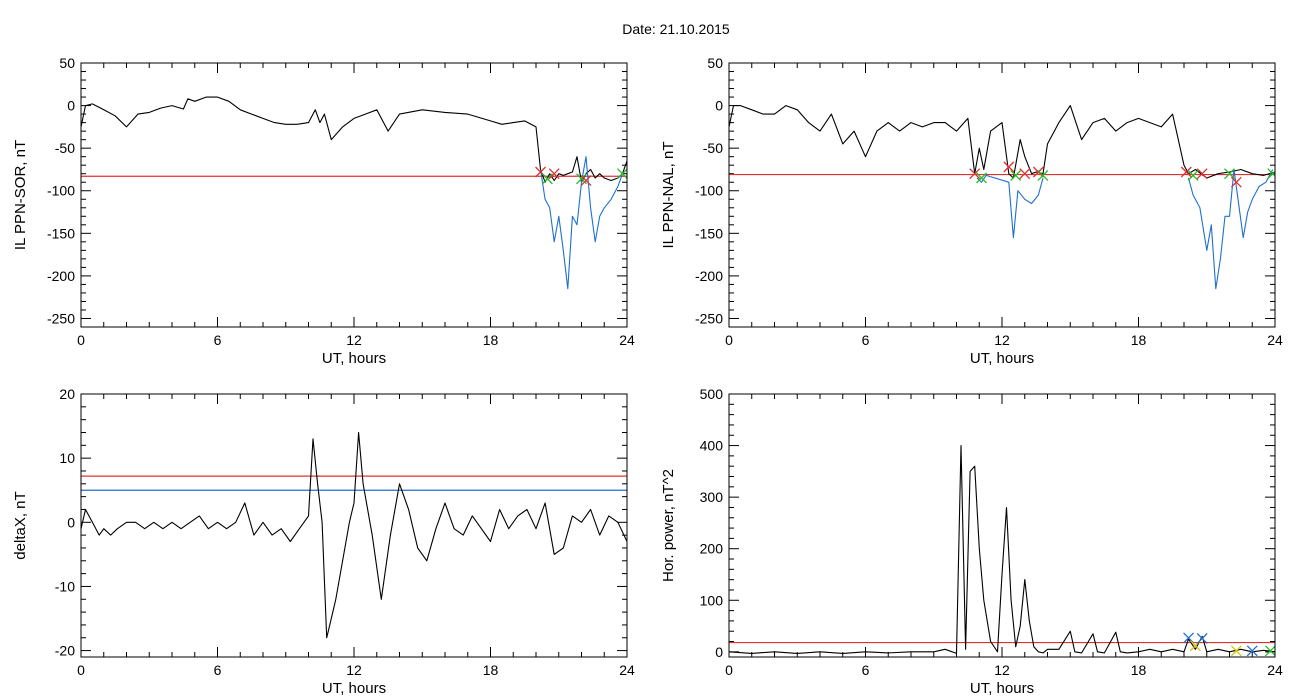 The width and height of the screenshot is (1300, 700). Describe the element at coordinates (676, 29) in the screenshot. I see `figure-title: Date: 21.10.2015` at that location.